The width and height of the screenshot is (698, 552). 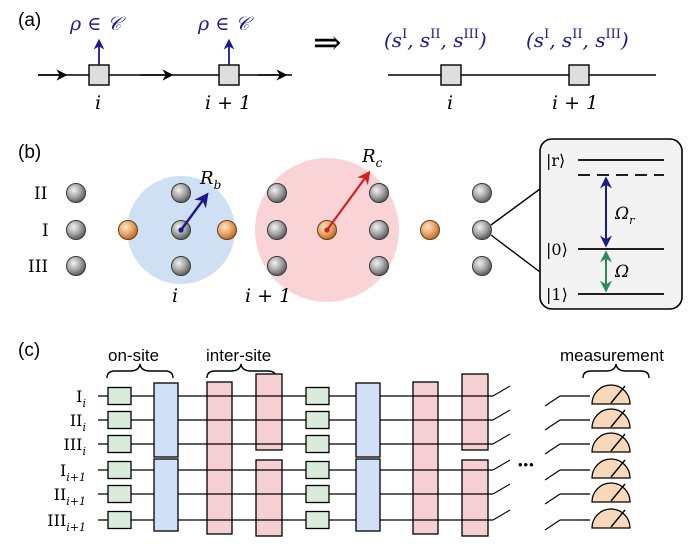 I want to click on tensor-box-i1, so click(x=229, y=75).